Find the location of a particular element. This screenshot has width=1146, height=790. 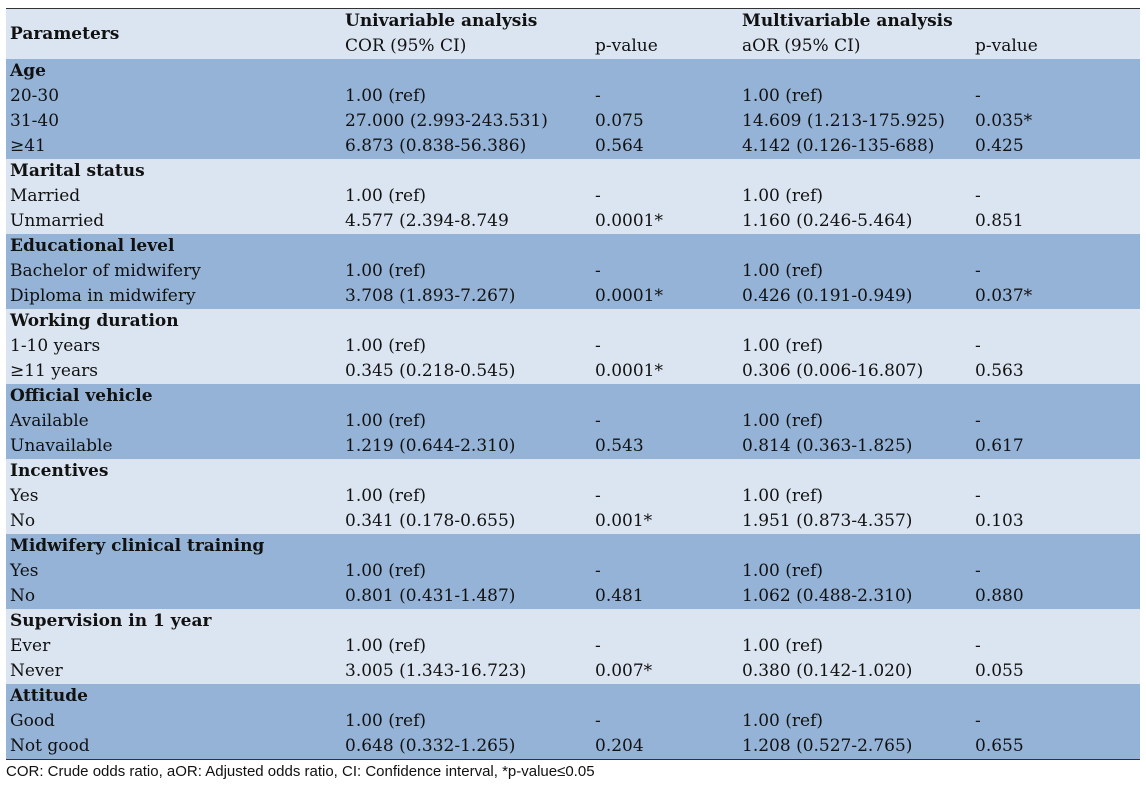

group-header-row: Educational level is located at coordinates (573, 246).